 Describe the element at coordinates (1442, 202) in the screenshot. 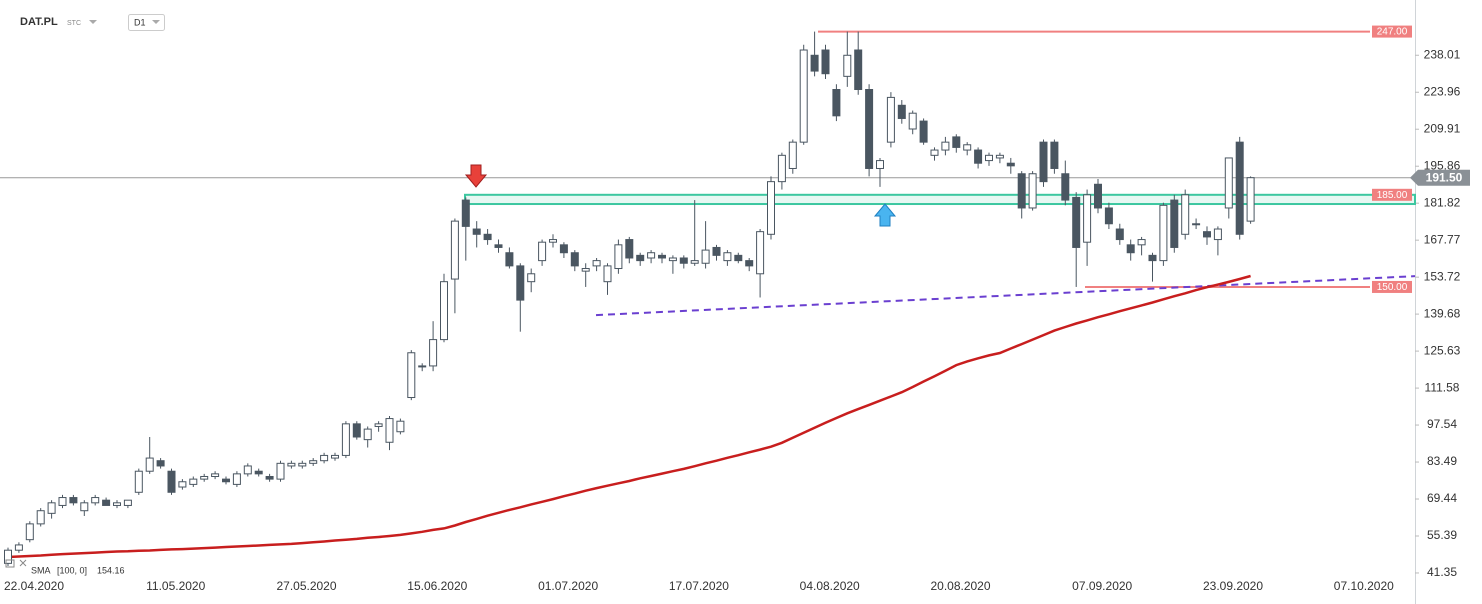

I see `y-tick-label: 181.82` at that location.